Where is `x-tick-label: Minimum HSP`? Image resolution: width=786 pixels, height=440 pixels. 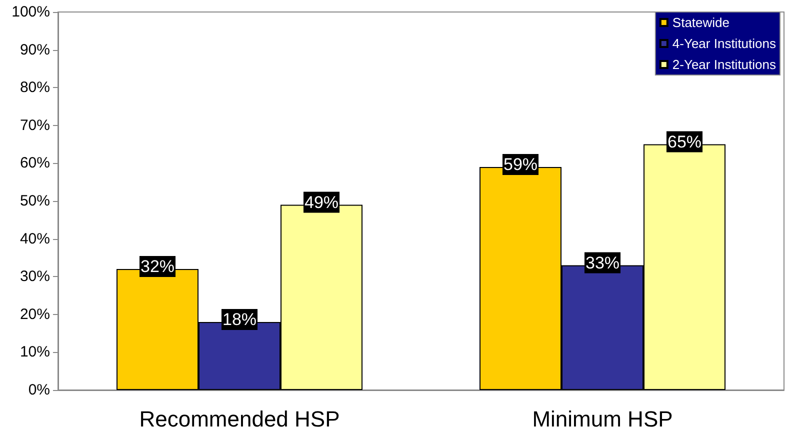 x-tick-label: Minimum HSP is located at coordinates (602, 419).